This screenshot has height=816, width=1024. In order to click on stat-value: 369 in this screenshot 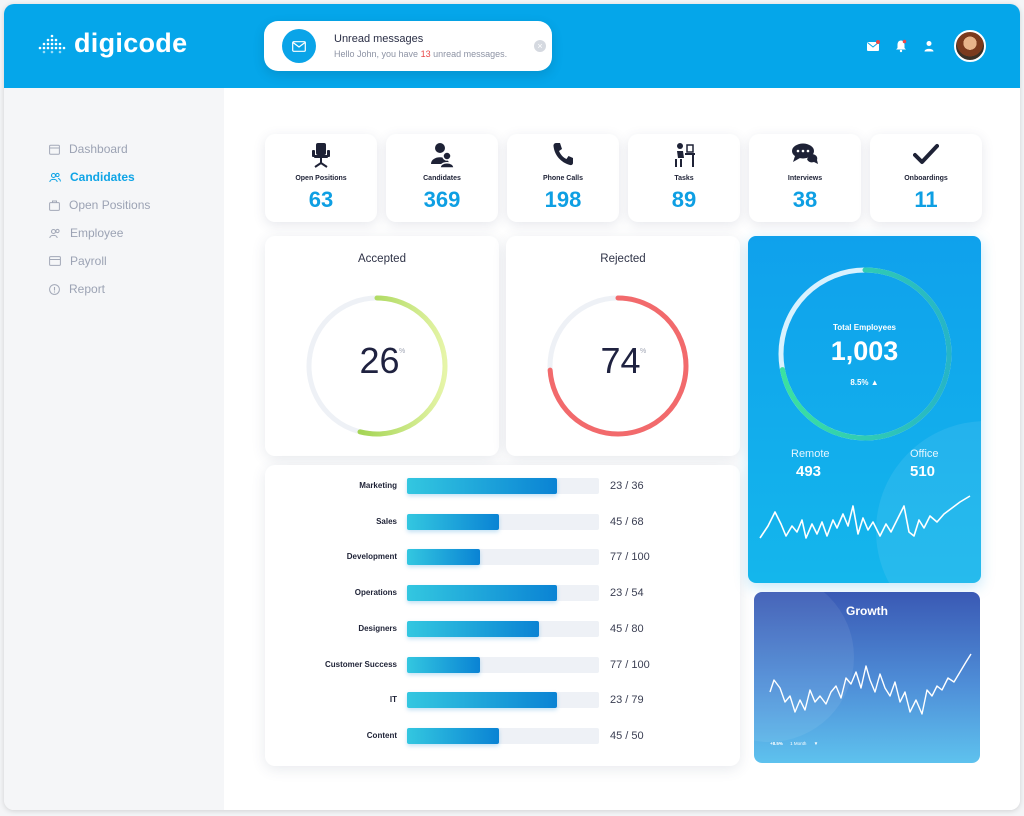, I will do `click(442, 199)`.